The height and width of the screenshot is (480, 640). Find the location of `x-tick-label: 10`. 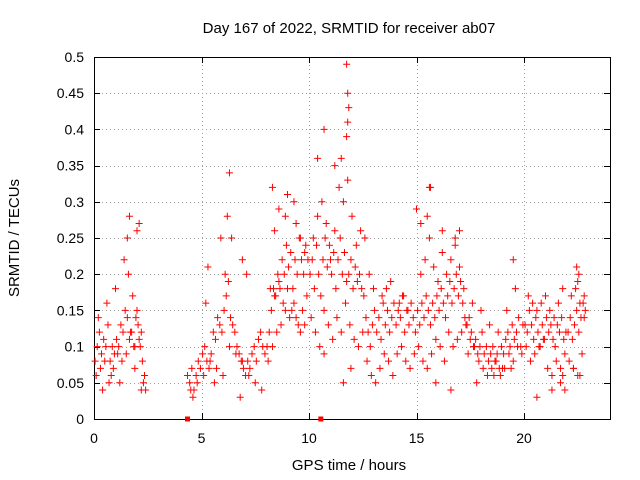

x-tick-label: 10 is located at coordinates (309, 438).